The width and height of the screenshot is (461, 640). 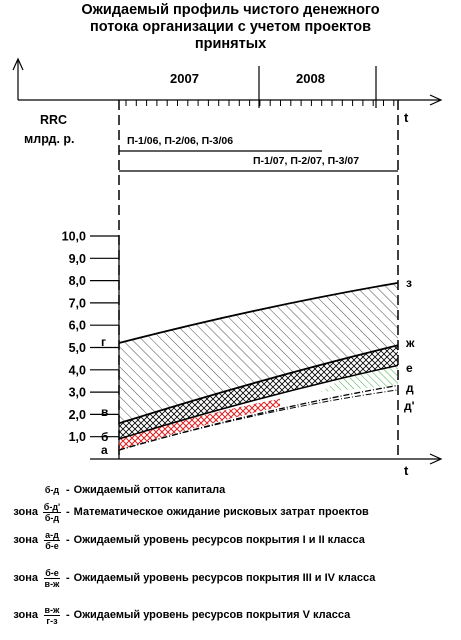 What do you see at coordinates (52, 507) in the screenshot?
I see `legend-num: б-д'` at bounding box center [52, 507].